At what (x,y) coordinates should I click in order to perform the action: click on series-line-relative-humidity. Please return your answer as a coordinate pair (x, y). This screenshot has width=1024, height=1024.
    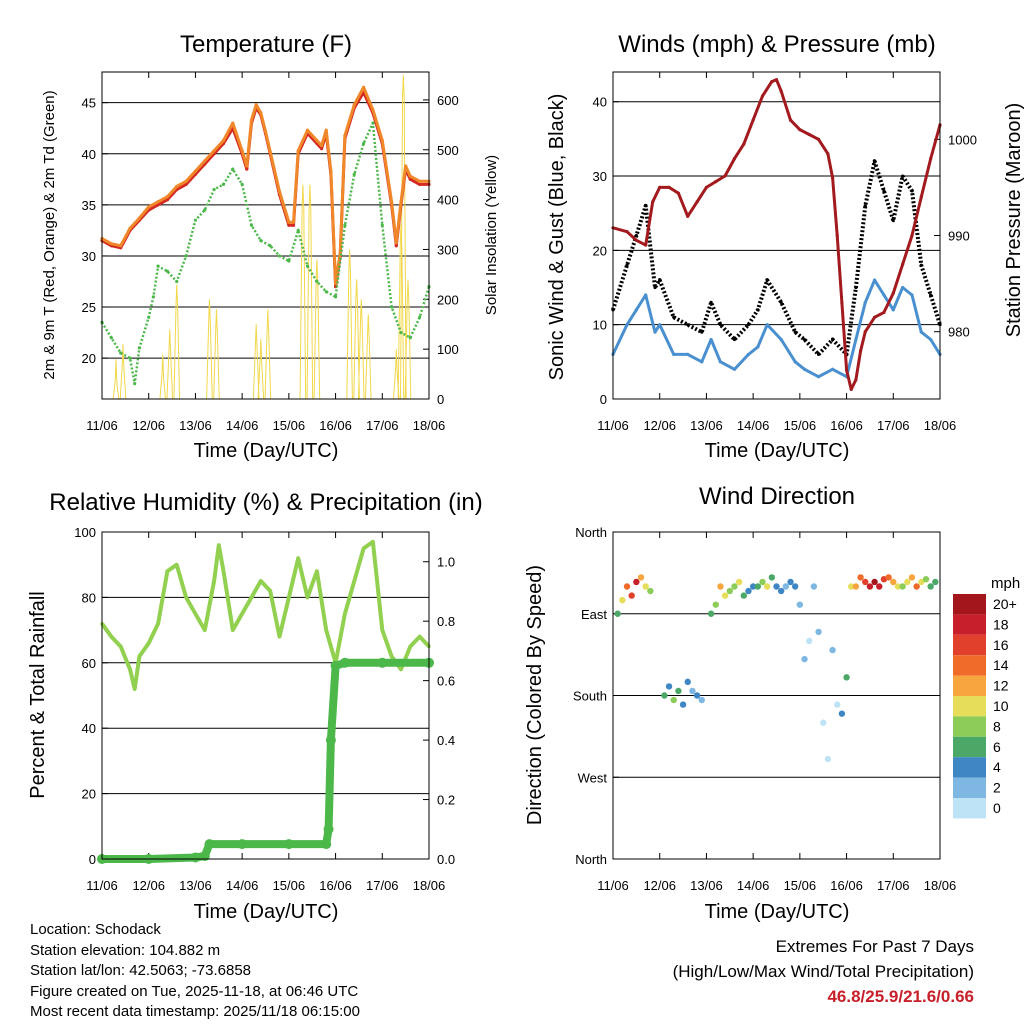
    Looking at the image, I should click on (265, 615).